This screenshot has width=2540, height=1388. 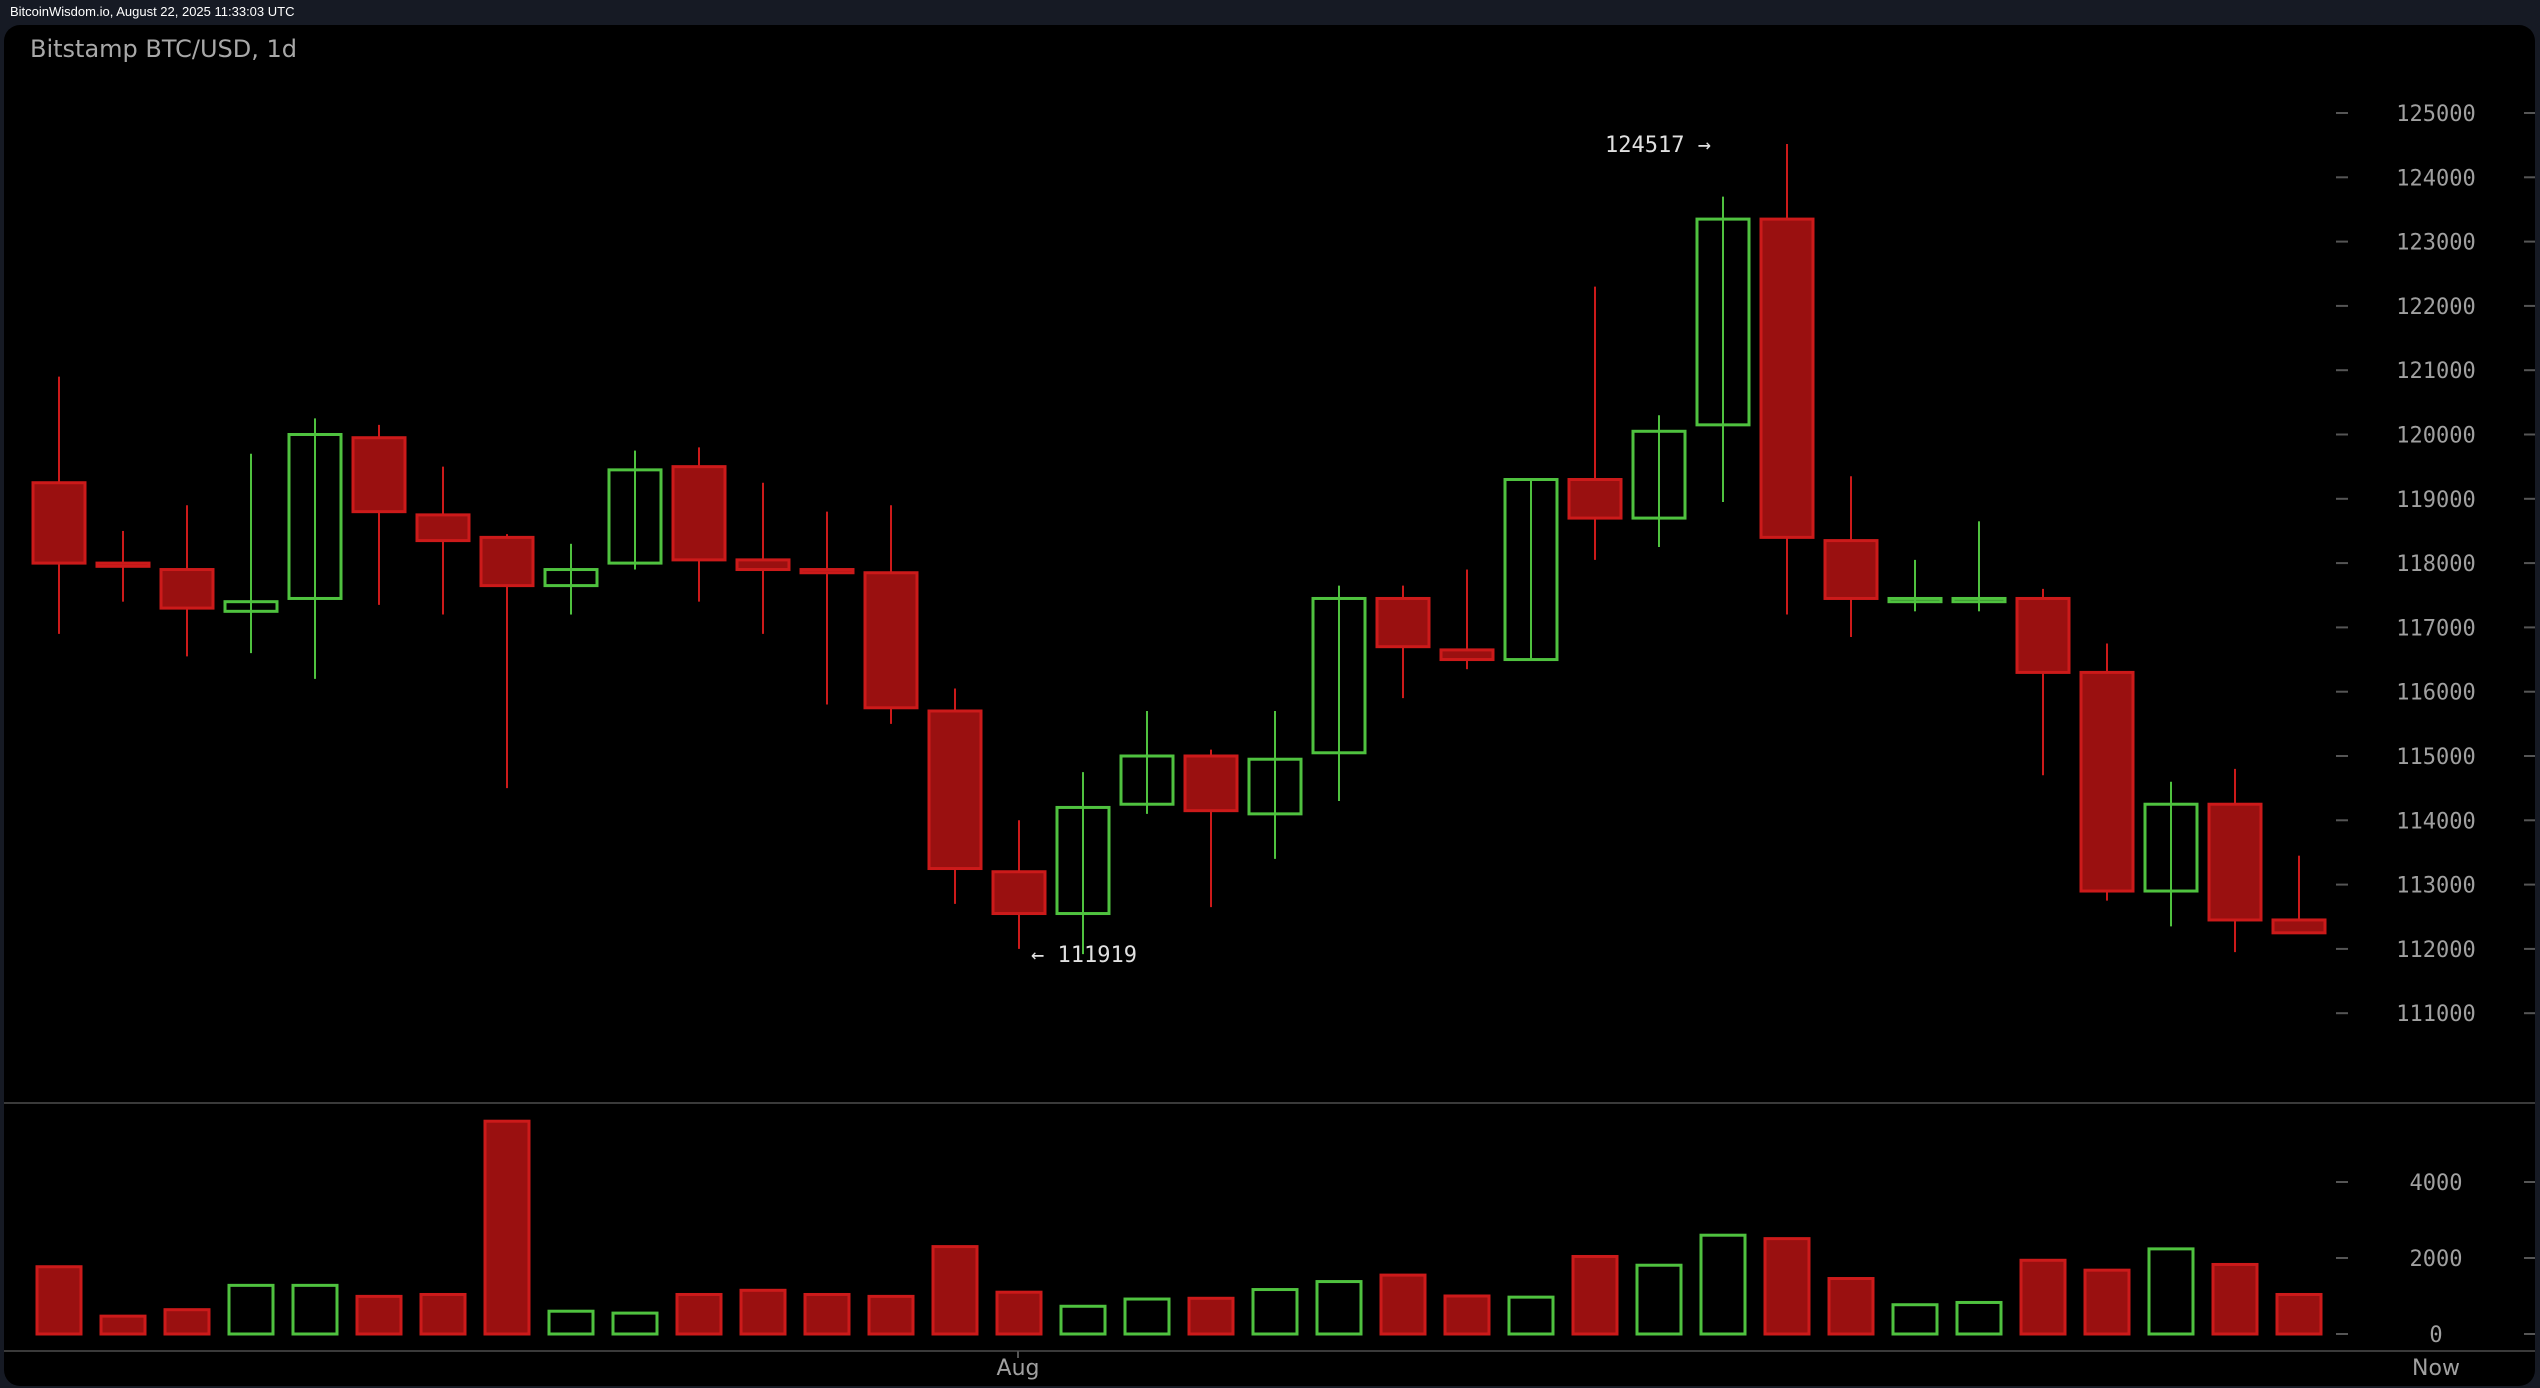 I want to click on price-tick-label: 122000, so click(x=2435, y=307).